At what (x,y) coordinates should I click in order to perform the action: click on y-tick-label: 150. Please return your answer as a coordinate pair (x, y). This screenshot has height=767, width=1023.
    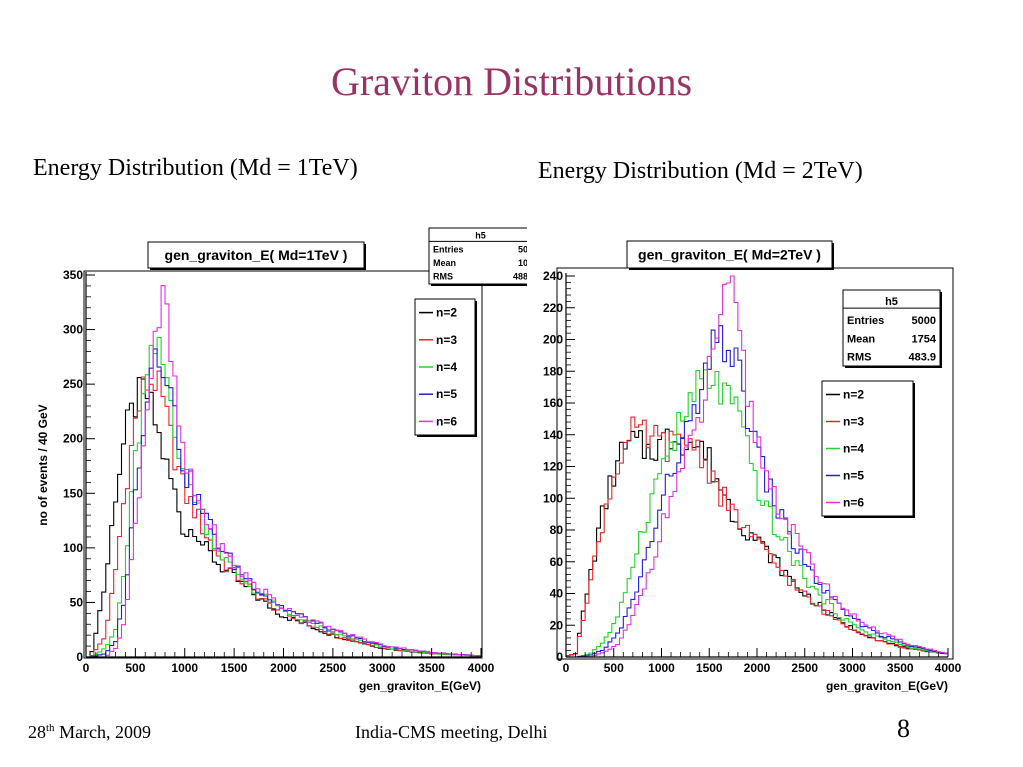
    Looking at the image, I should click on (73, 493).